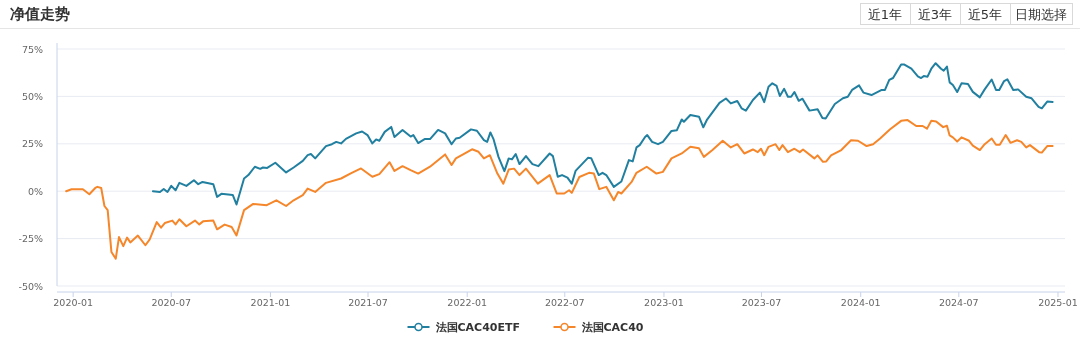 The image size is (1080, 344). What do you see at coordinates (368, 302) in the screenshot?
I see `x-tick-label: 2021-07` at bounding box center [368, 302].